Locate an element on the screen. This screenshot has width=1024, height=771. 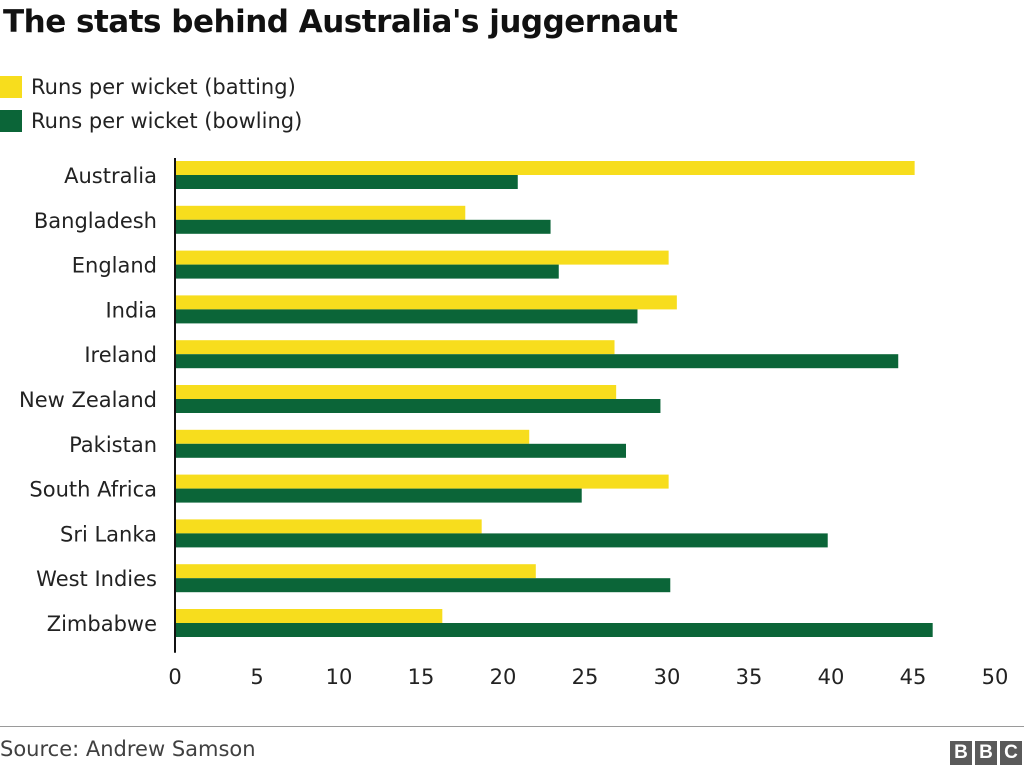
x-tick-label: 0 is located at coordinates (174, 677).